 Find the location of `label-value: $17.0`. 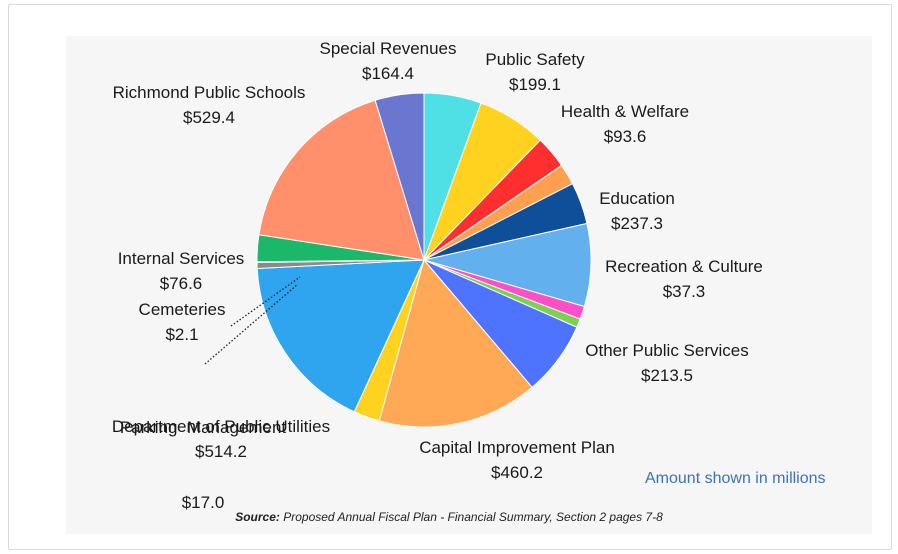

label-value: $17.0 is located at coordinates (203, 502).